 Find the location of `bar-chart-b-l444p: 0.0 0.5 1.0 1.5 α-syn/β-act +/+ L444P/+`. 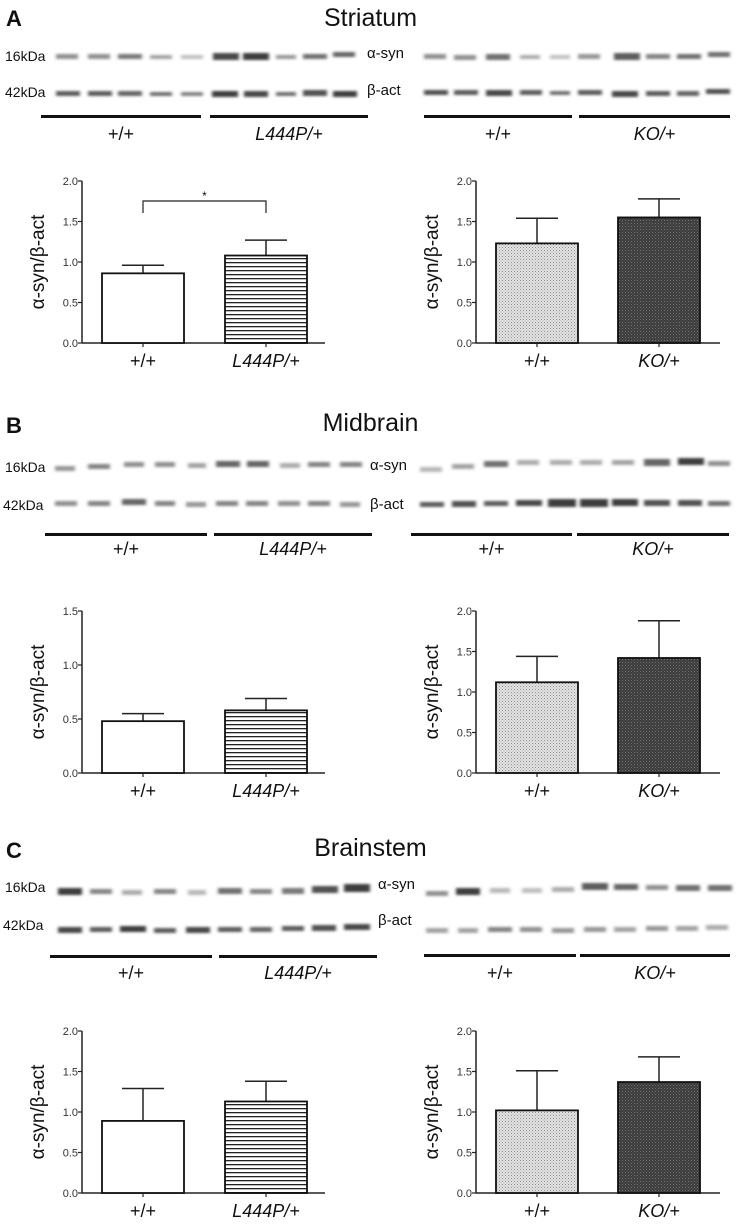

bar-chart-b-l444p: 0.0 0.5 1.0 1.5 α-syn/β-act +/+ L444P/+ is located at coordinates (185, 700).